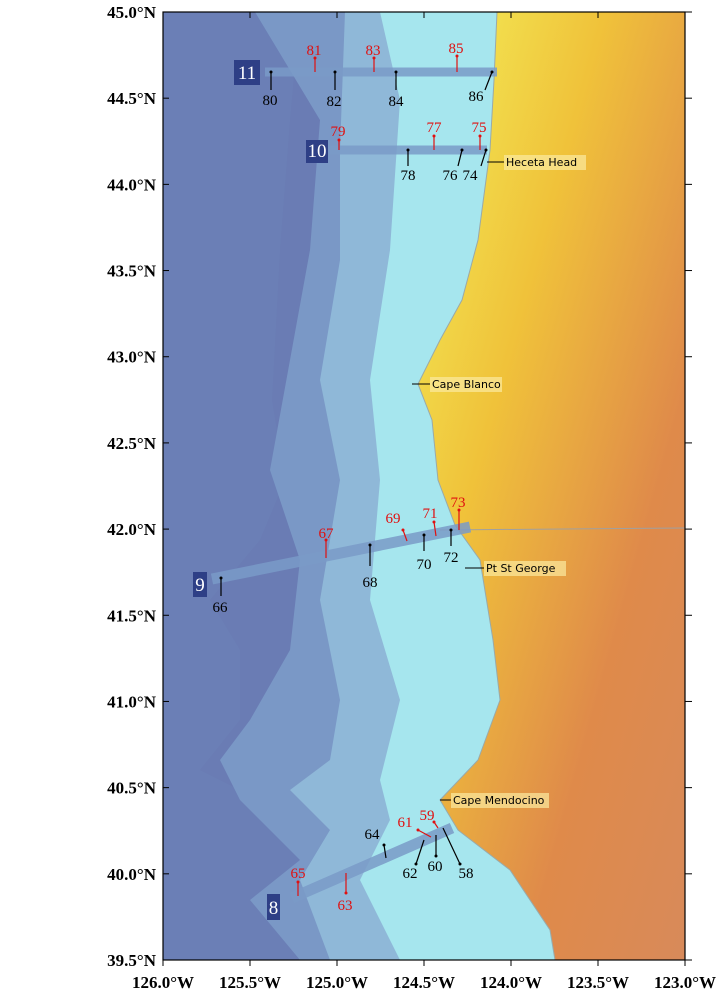 The height and width of the screenshot is (995, 720). I want to click on station-label: 75, so click(479, 128).